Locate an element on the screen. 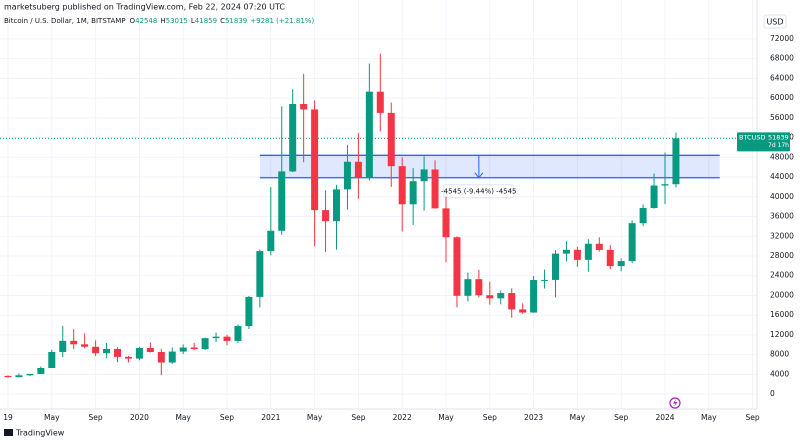  logo-mark is located at coordinates (8, 432).